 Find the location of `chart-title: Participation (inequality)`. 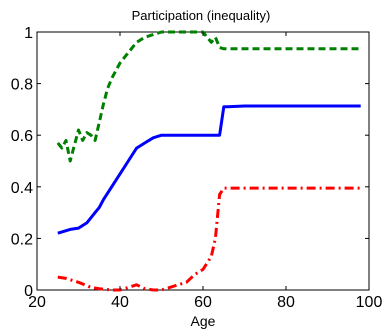

chart-title: Participation (inequality) is located at coordinates (201, 15).